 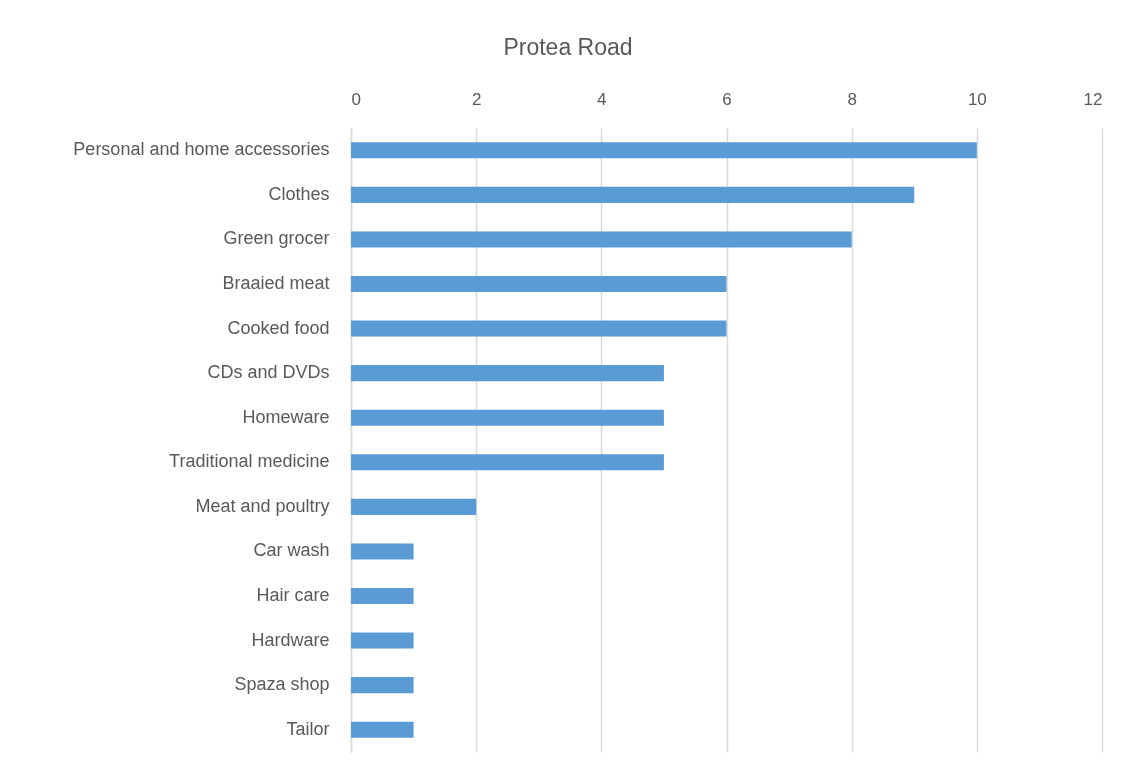 I want to click on y-tick-label: Meat and poultry, so click(x=262, y=505).